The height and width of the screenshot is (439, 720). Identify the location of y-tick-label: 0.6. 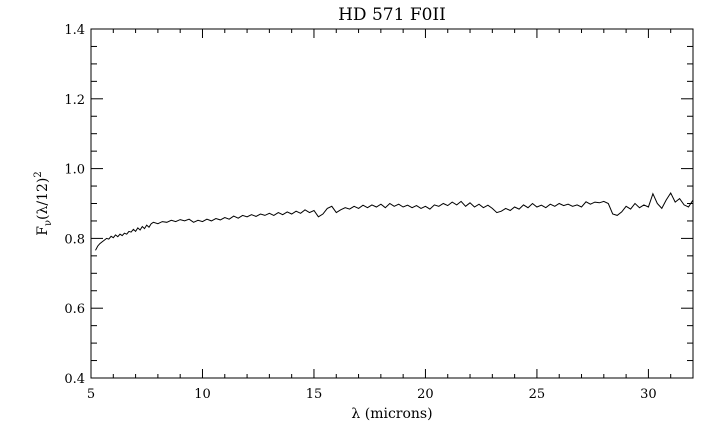
(74, 309).